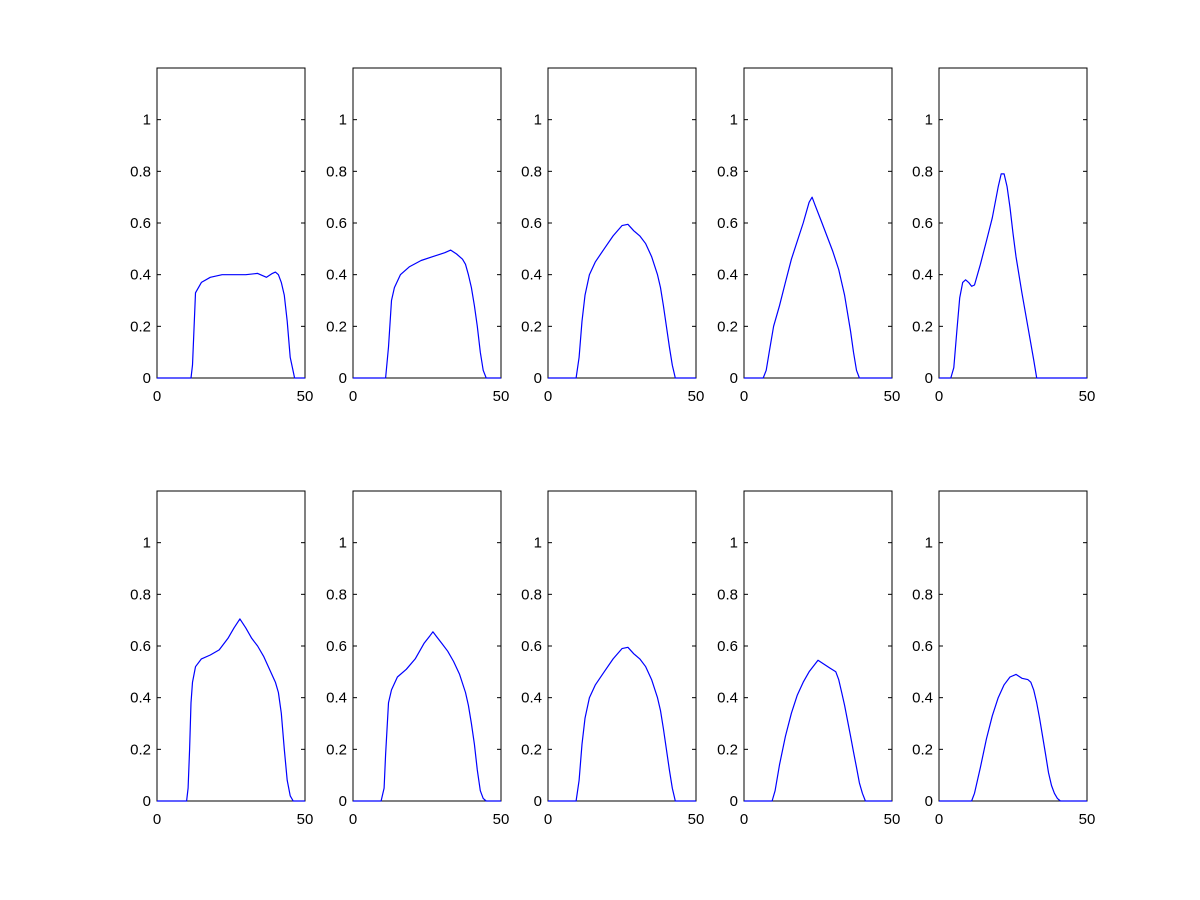 The width and height of the screenshot is (1200, 900). I want to click on subplot-5: 0 0.2 0.4 0.6 0.8 1 0 50, so click(1004, 236).